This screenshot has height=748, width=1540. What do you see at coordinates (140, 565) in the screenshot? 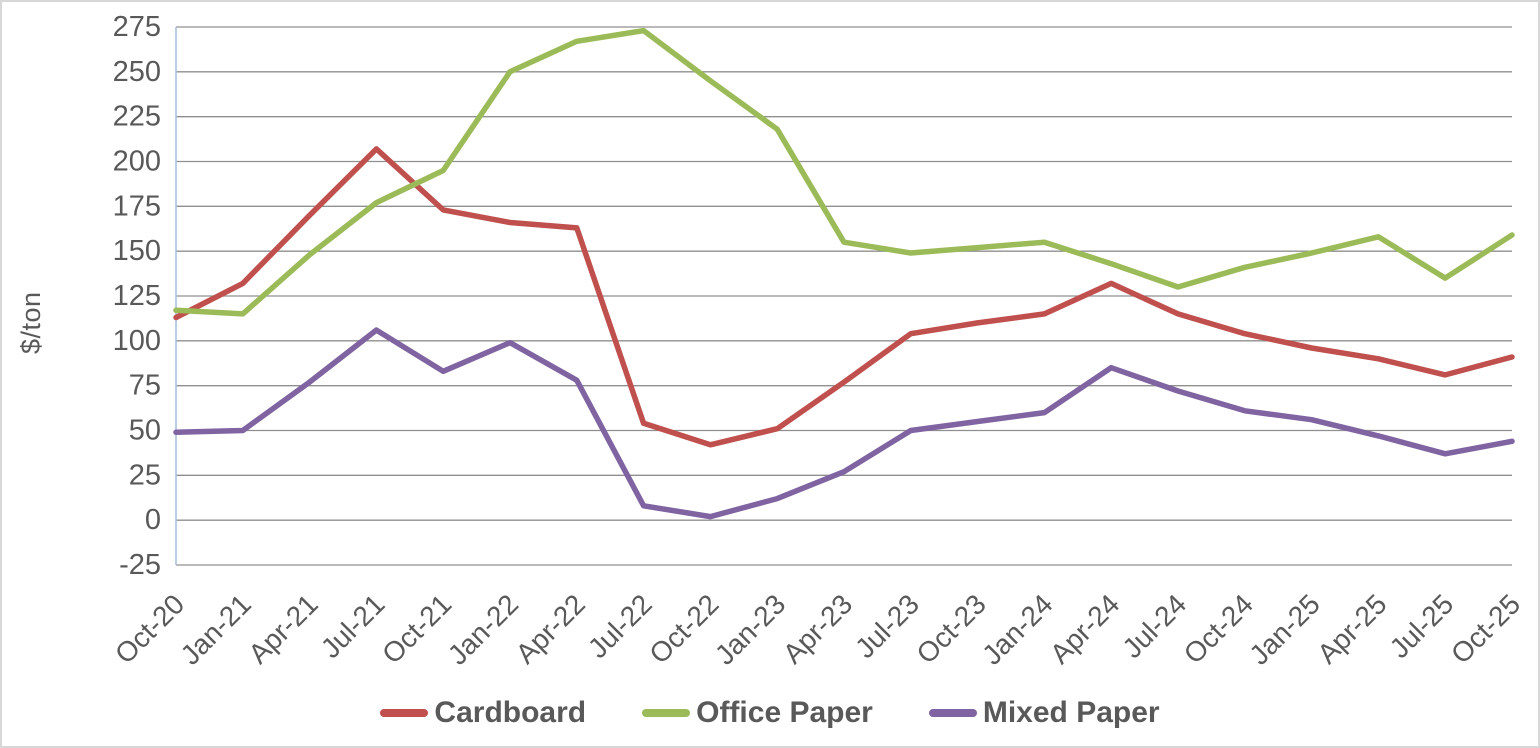
I see `y-tick-label: -25` at bounding box center [140, 565].